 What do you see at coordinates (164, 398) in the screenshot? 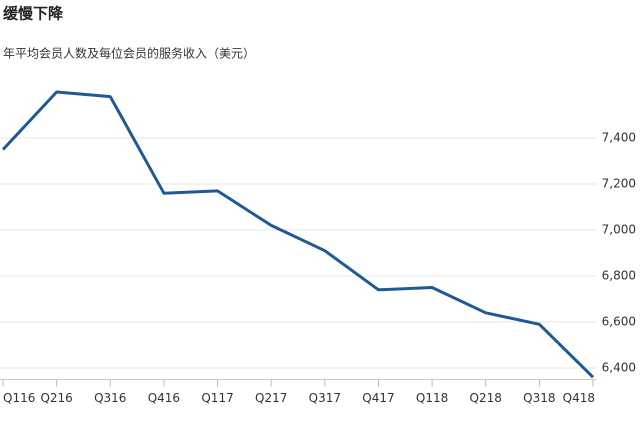
I see `x-tick-label: Q416` at bounding box center [164, 398].